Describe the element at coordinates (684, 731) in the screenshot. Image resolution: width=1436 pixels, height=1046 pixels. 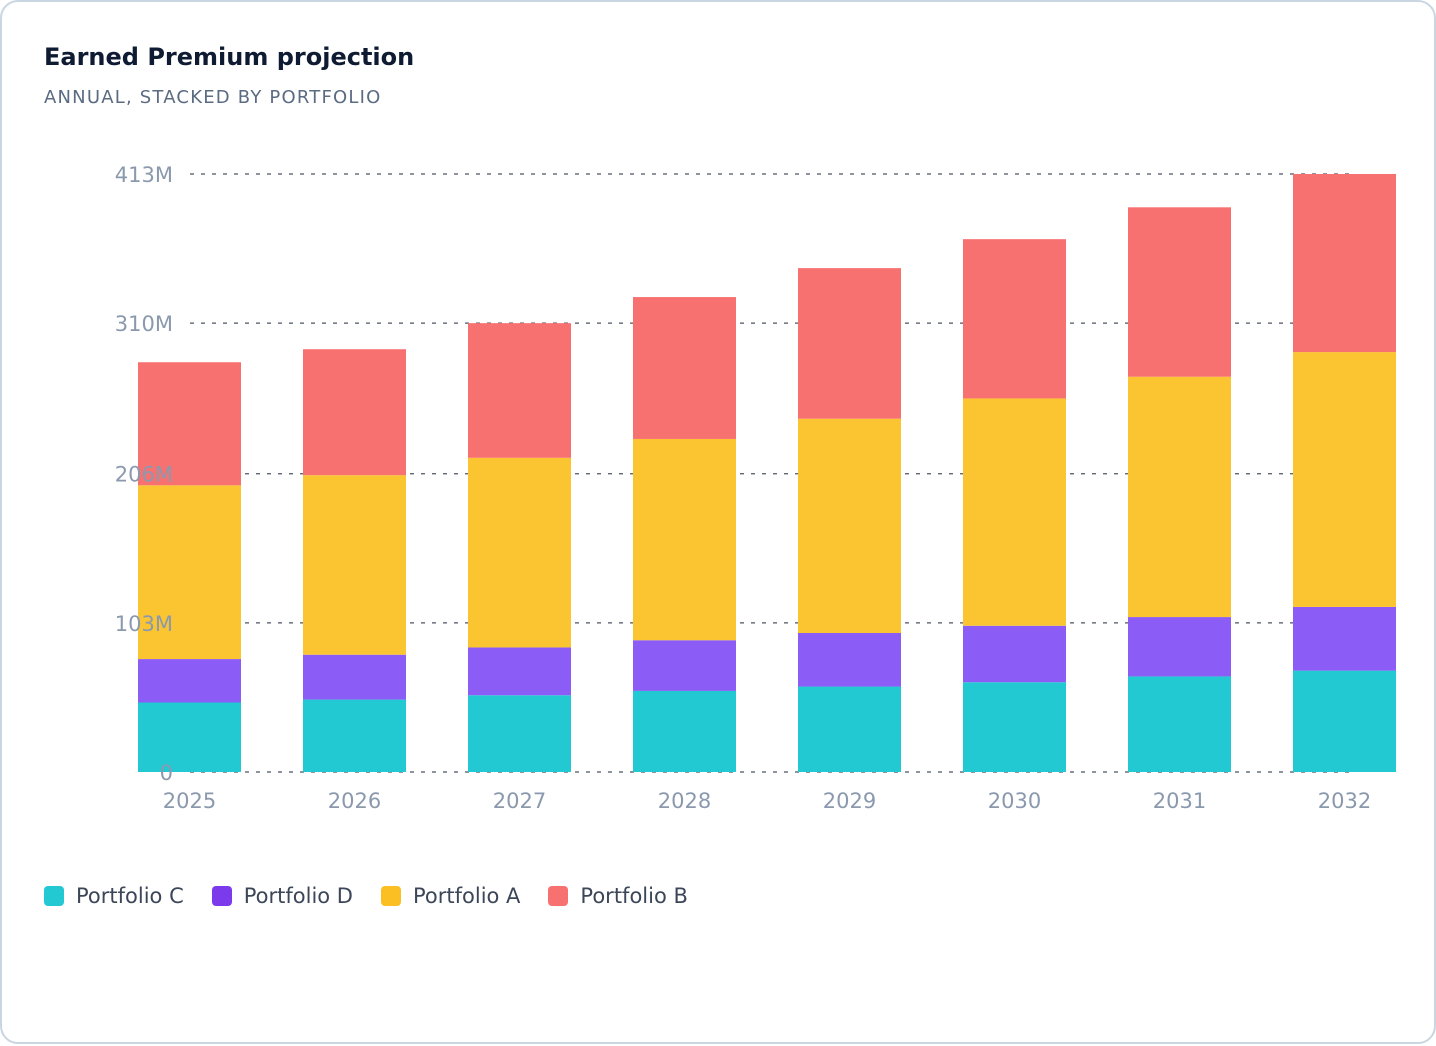
I see `bar-segment-portfolio-c-2028` at that location.